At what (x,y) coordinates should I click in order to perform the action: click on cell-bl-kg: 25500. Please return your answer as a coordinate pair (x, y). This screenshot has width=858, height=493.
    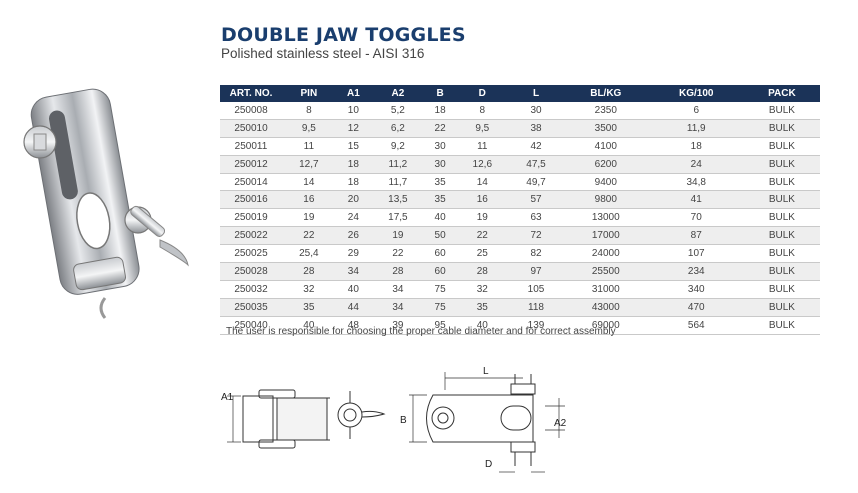
    Looking at the image, I should click on (605, 271).